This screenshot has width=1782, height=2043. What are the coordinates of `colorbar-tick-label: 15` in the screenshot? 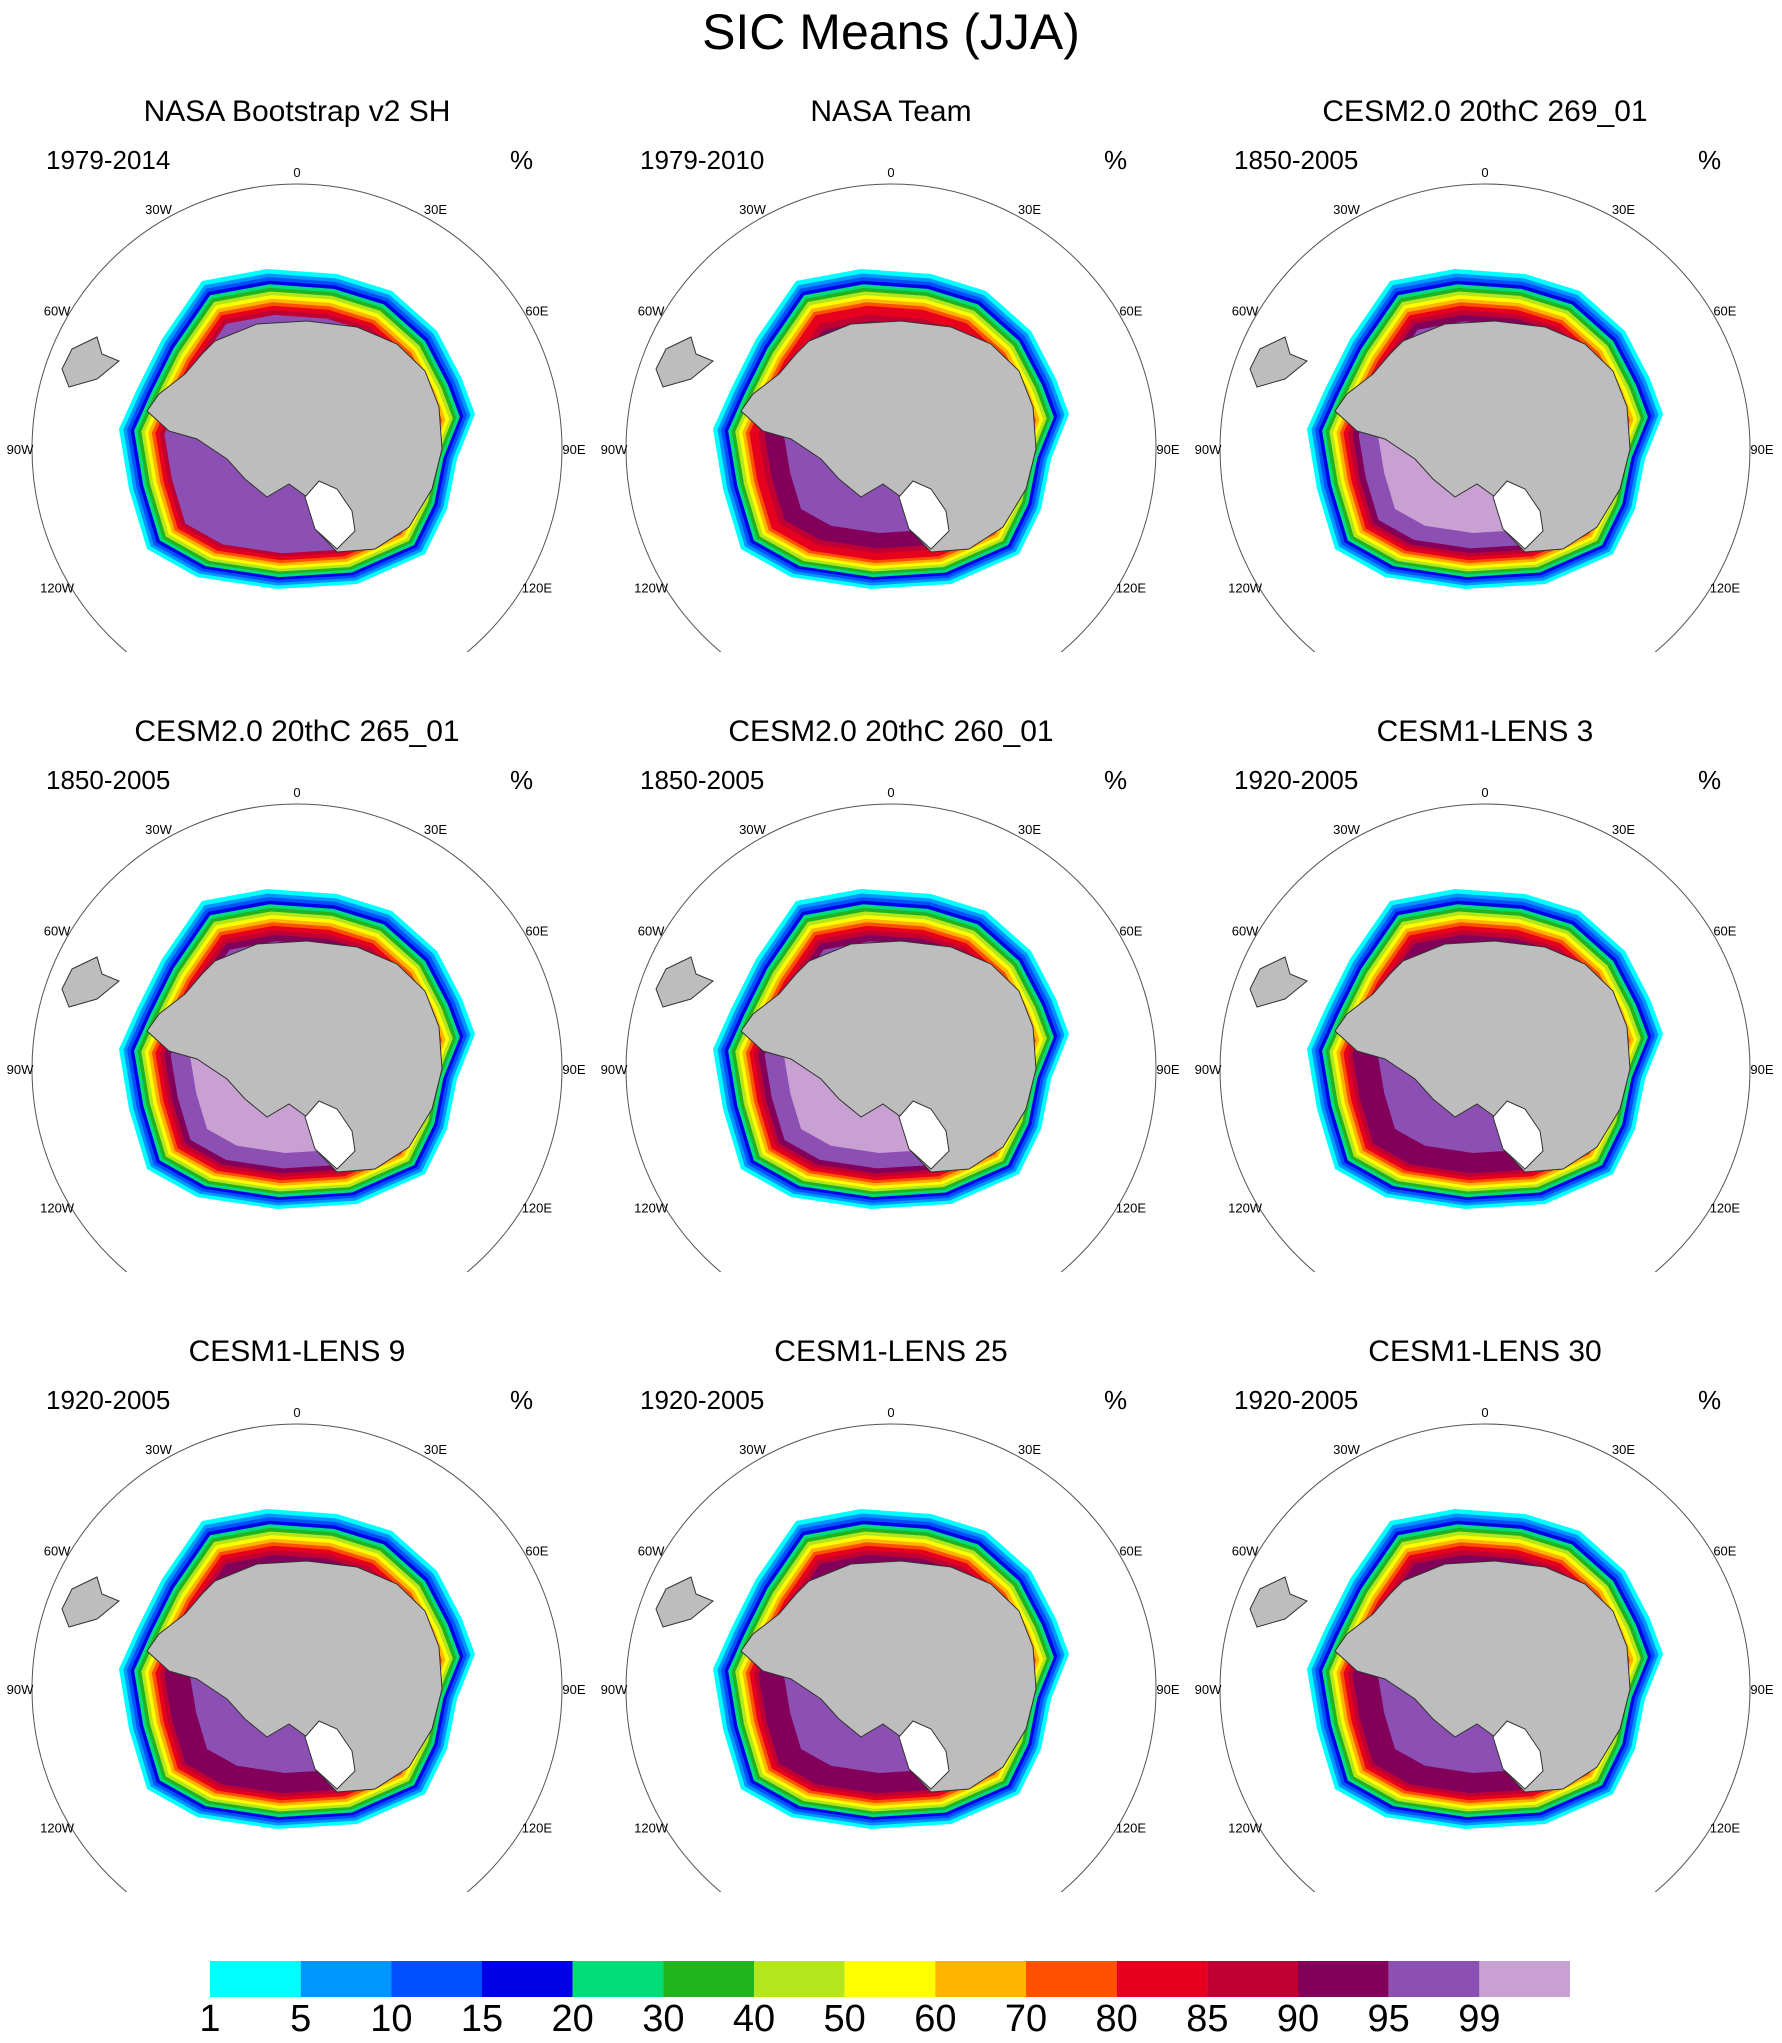 It's located at (482, 2019).